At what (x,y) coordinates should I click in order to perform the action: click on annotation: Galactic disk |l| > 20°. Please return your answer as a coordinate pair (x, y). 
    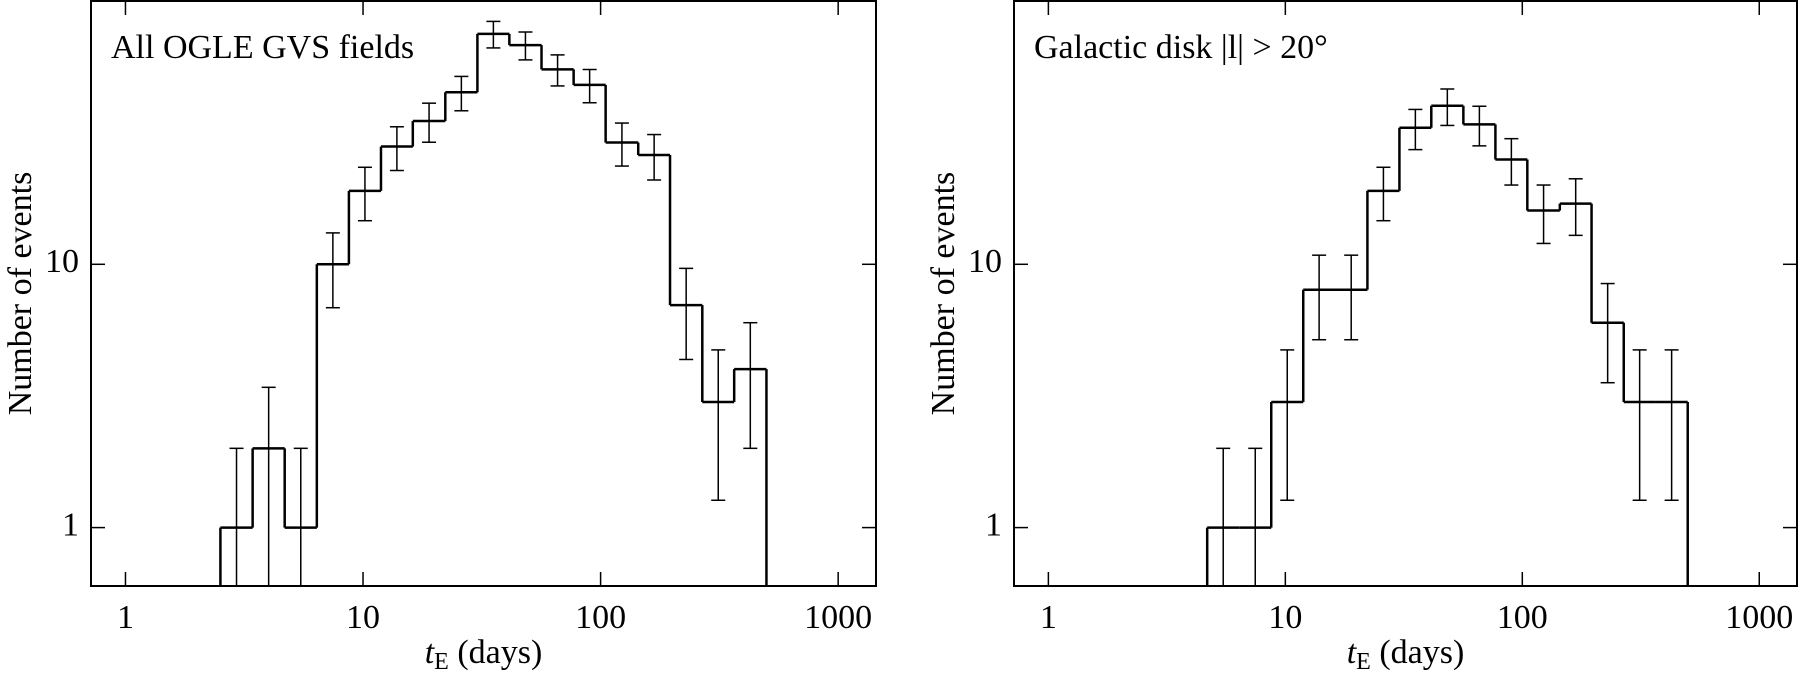
    Looking at the image, I should click on (1181, 47).